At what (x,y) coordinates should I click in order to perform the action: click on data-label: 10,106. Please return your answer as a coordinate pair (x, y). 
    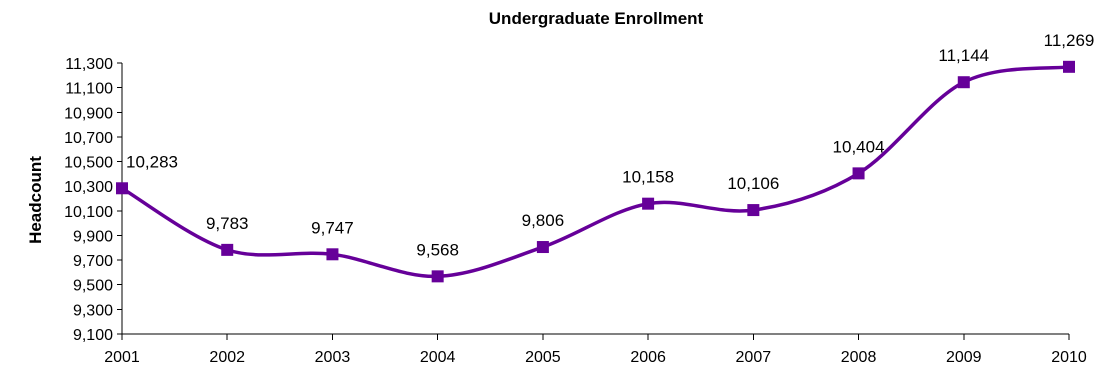
    Looking at the image, I should click on (753, 183).